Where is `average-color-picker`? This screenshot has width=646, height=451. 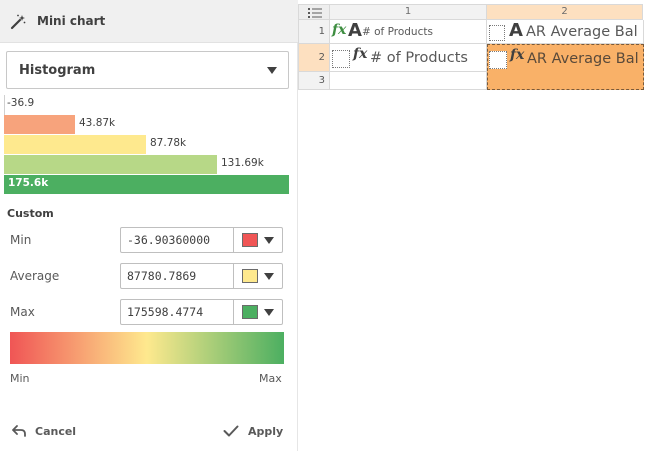
average-color-picker is located at coordinates (258, 276).